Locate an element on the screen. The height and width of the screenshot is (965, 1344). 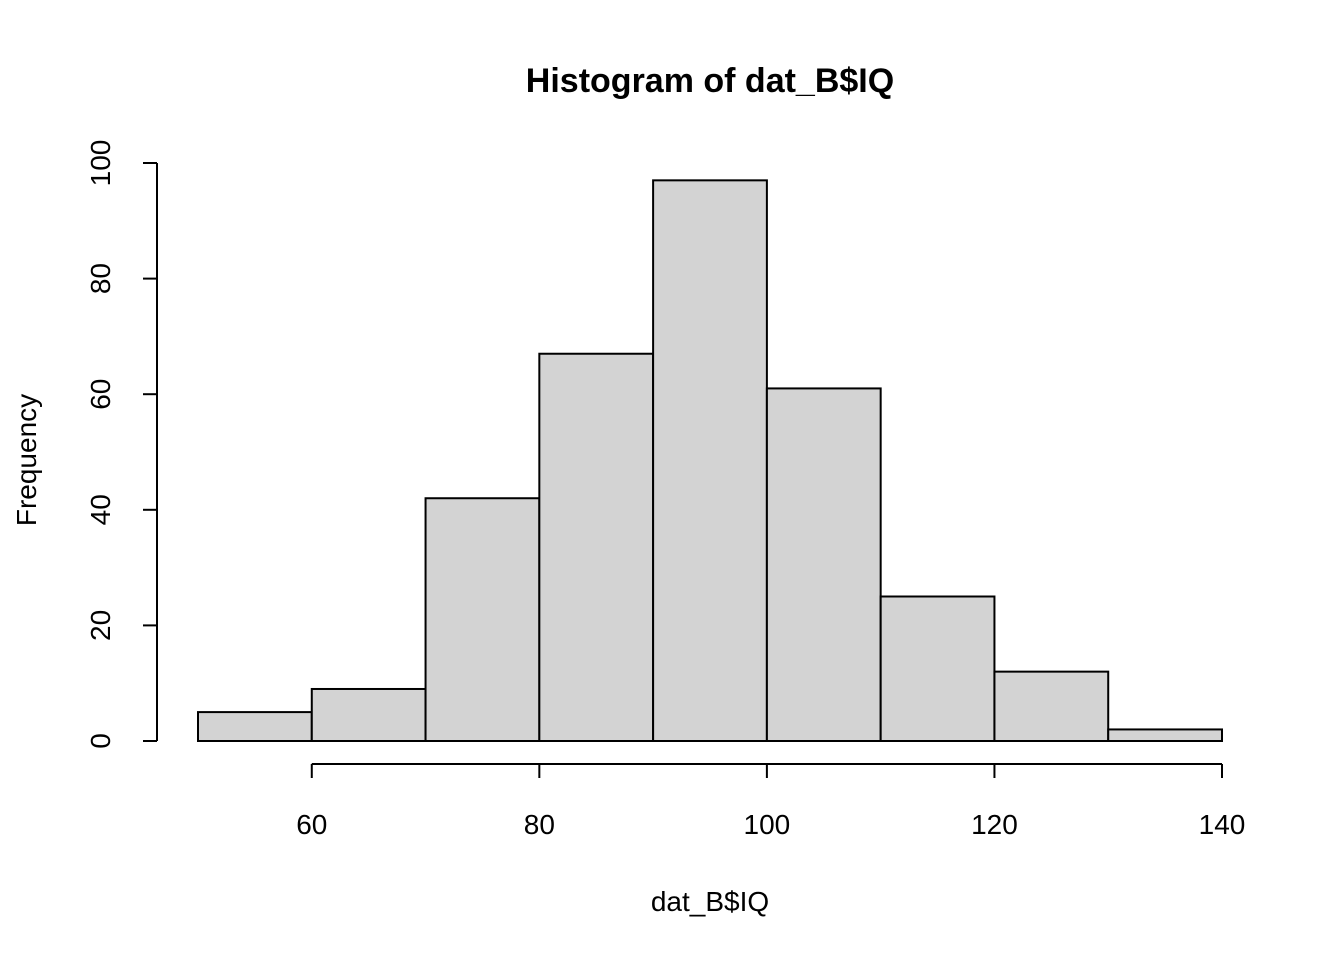
x-tick-label-120: 120 is located at coordinates (994, 824).